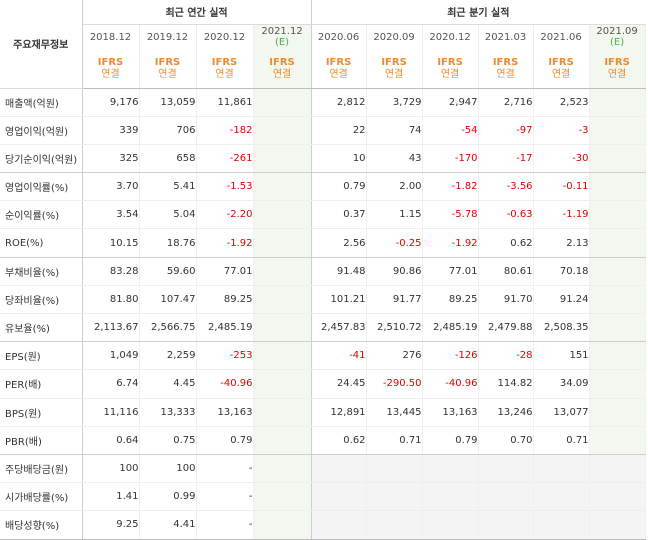 The width and height of the screenshot is (648, 540). What do you see at coordinates (282, 43) in the screenshot?
I see `estimate-mark: (E)` at bounding box center [282, 43].